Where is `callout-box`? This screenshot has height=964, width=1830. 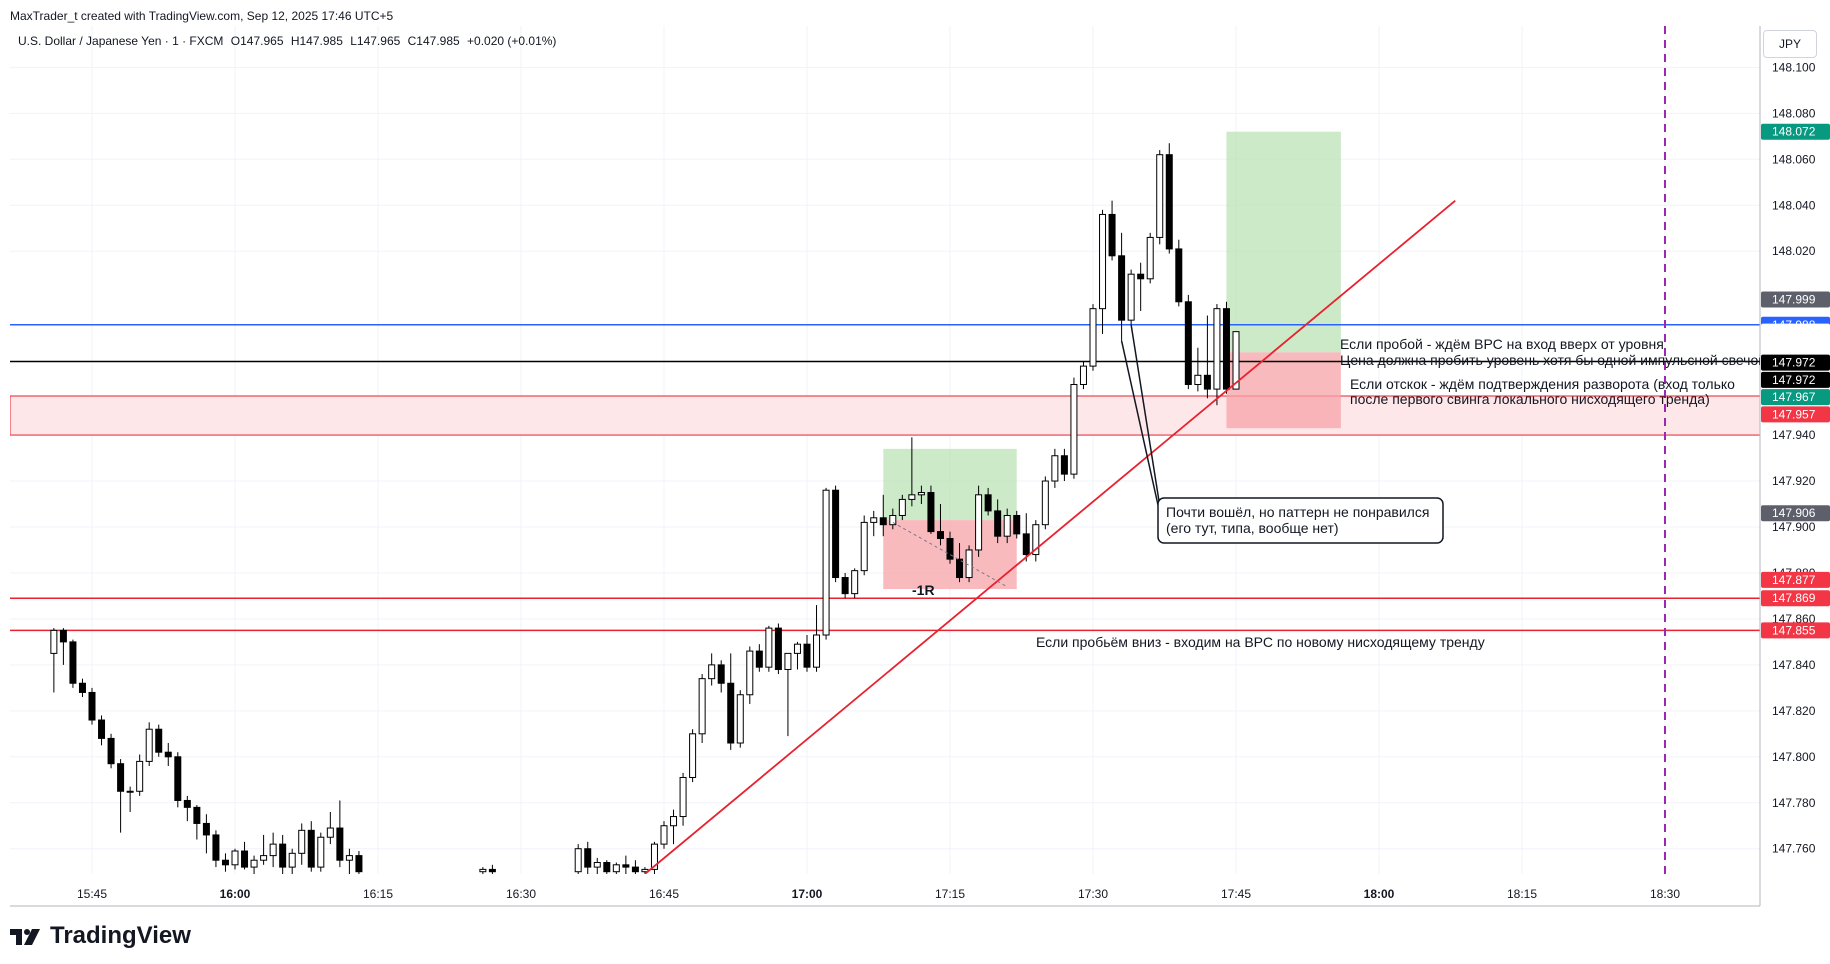
callout-box is located at coordinates (1300, 520).